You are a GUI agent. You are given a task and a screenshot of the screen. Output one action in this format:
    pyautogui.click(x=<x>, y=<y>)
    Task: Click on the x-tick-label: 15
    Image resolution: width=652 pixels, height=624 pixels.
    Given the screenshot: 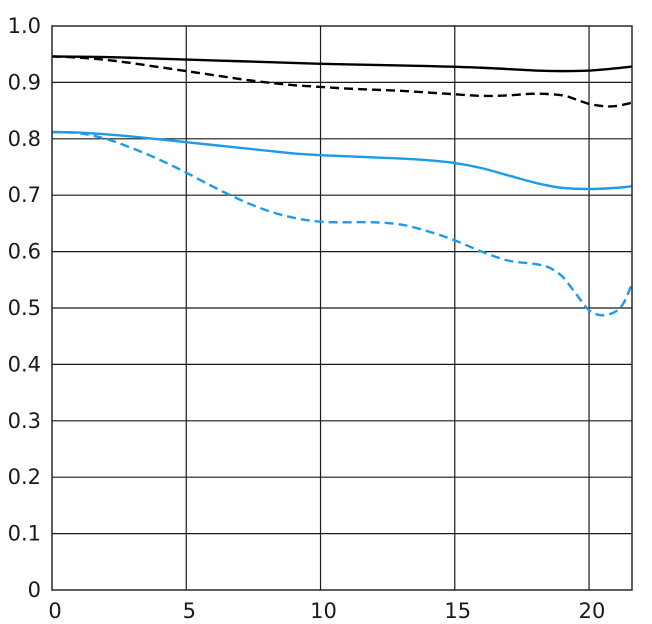 What is the action you would take?
    pyautogui.click(x=457, y=611)
    